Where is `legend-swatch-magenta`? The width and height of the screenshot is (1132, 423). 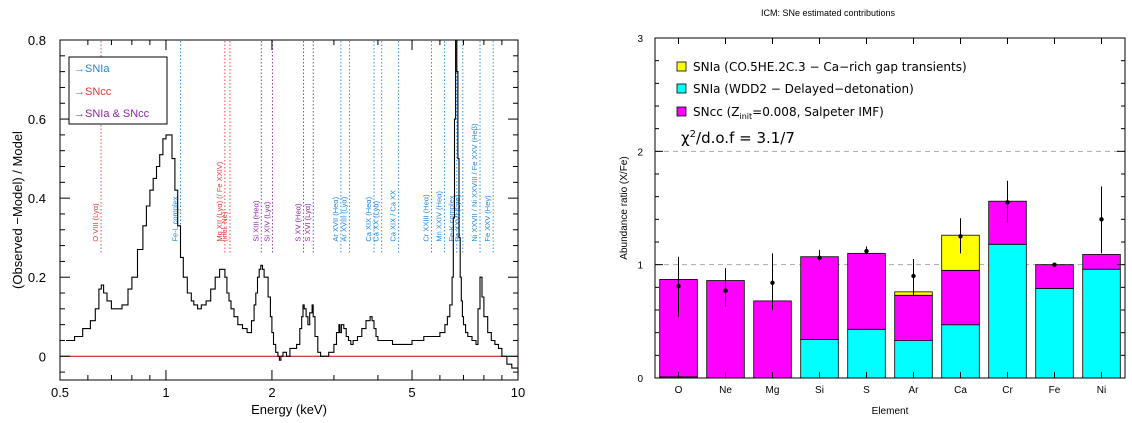 legend-swatch-magenta is located at coordinates (681, 111).